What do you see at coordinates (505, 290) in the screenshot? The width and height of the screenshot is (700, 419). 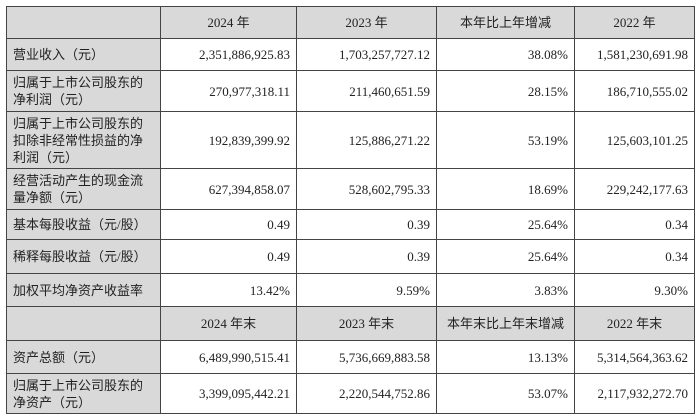 I see `cell-value: 3.83%` at bounding box center [505, 290].